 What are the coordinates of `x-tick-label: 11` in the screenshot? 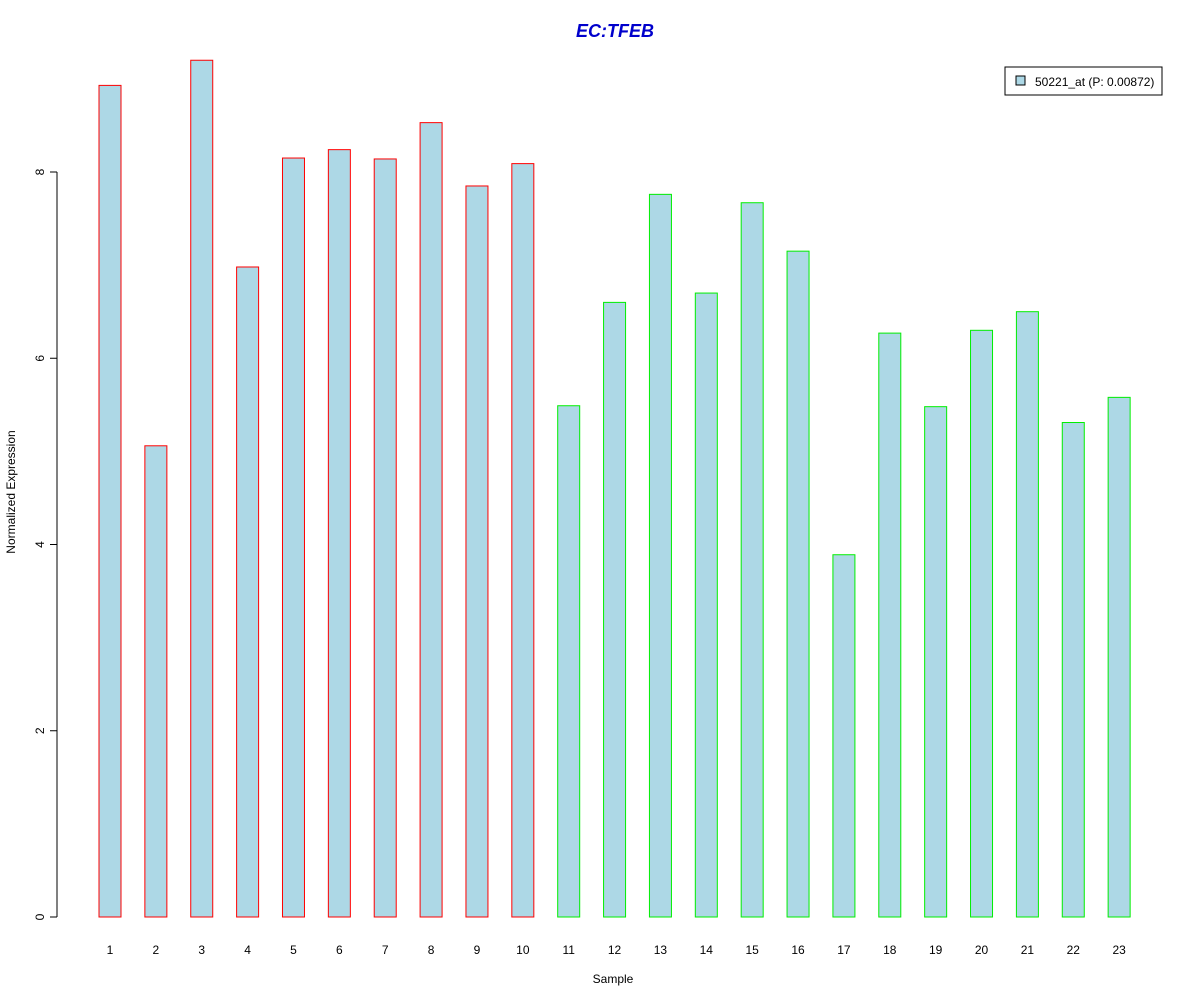 It's located at (568, 950).